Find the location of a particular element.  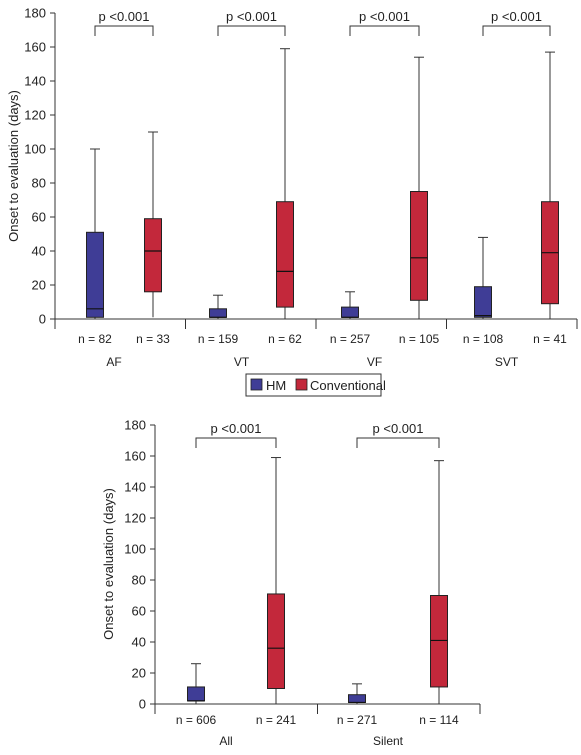

legend-swatch-conventional is located at coordinates (301, 384).